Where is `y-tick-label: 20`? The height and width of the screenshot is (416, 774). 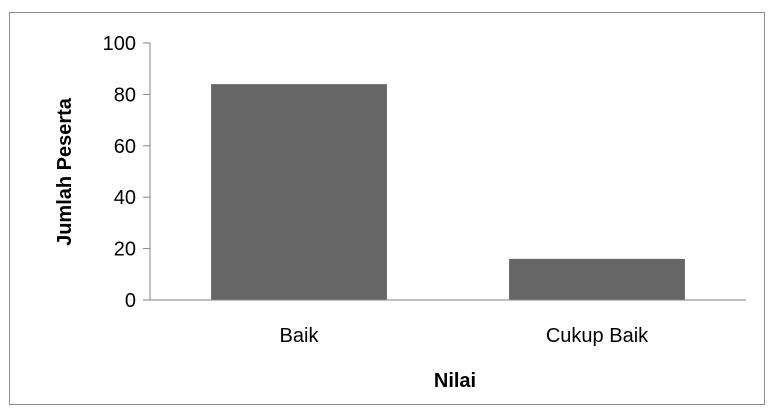
y-tick-label: 20 is located at coordinates (125, 250).